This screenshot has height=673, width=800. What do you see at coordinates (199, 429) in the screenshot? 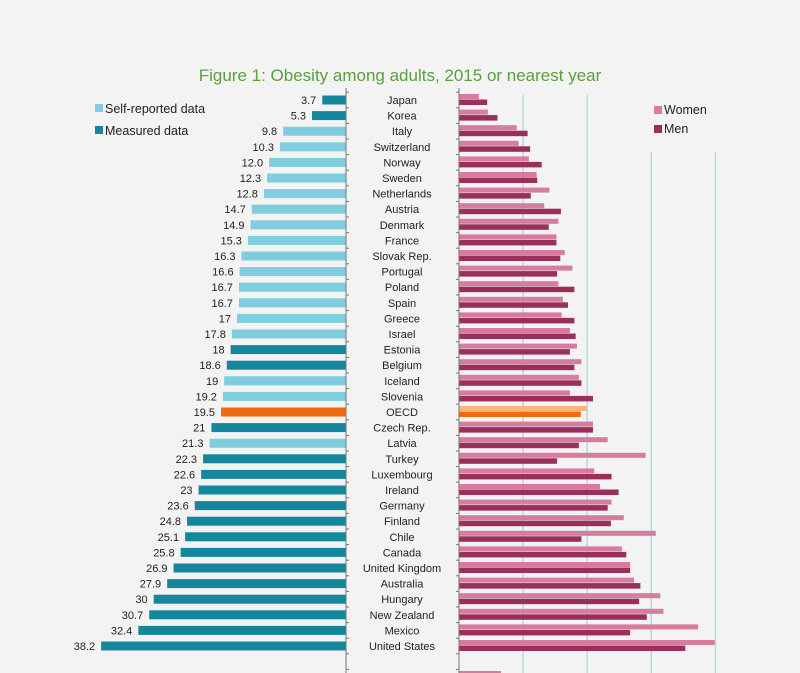
I see `total-value-label: 21` at bounding box center [199, 429].